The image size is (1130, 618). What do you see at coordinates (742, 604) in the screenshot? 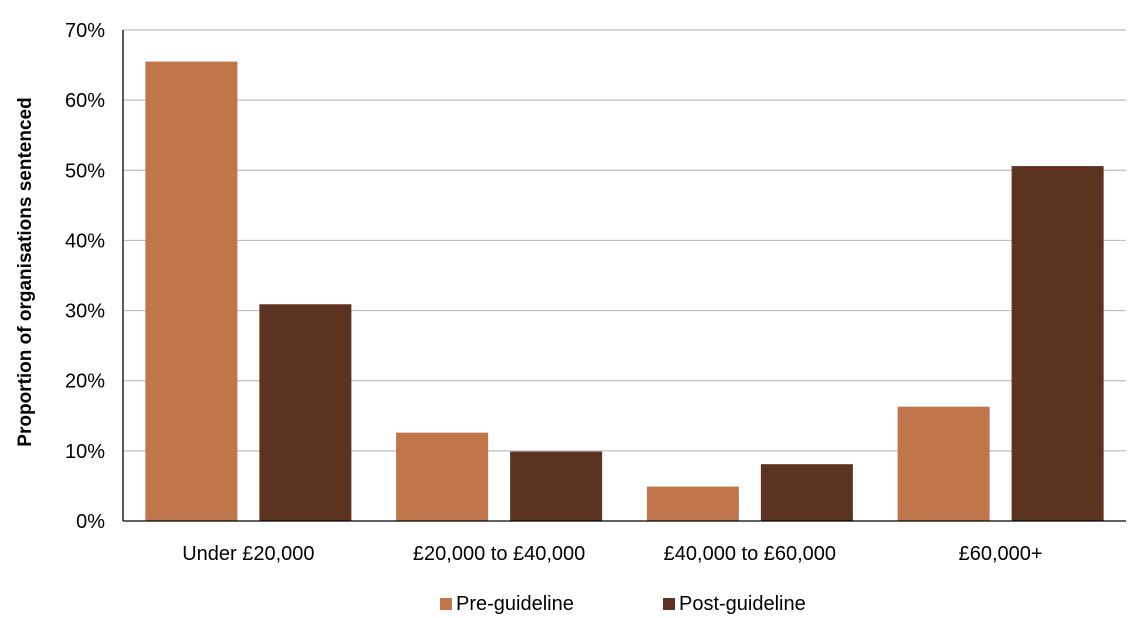
I see `legend-label: Post-guideline` at bounding box center [742, 604].